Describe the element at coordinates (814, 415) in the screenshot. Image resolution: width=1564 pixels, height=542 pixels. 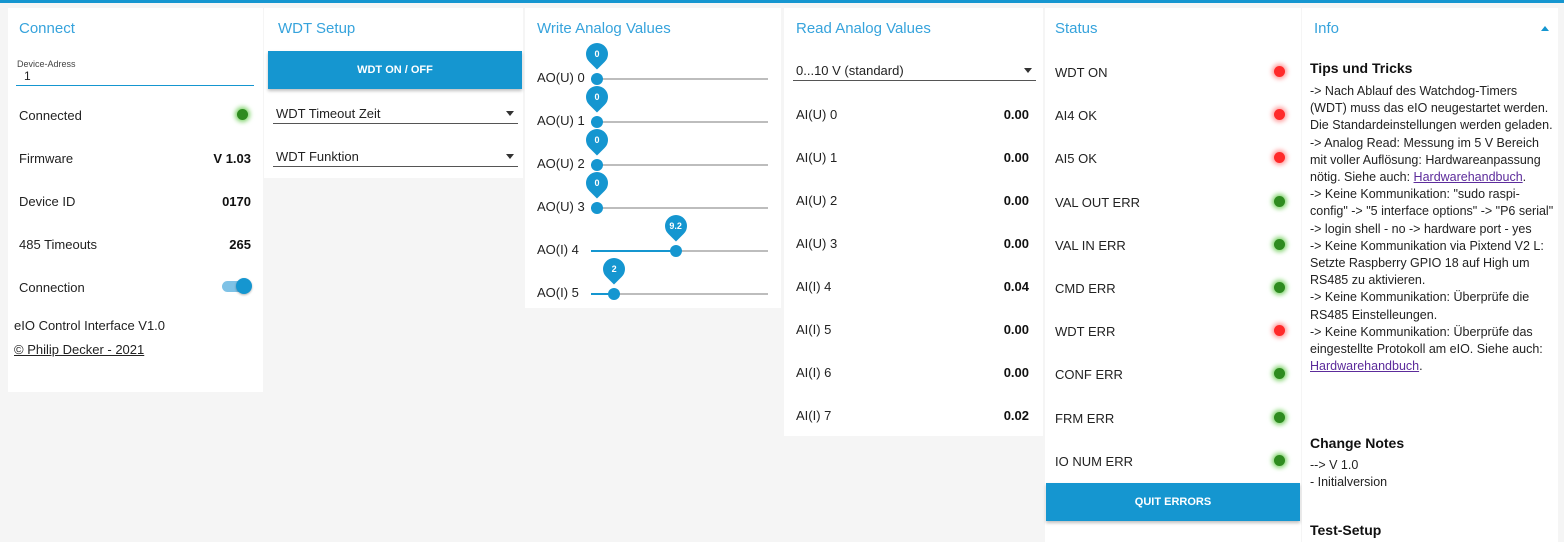
I see `analog-input-label: AI(I) 7` at that location.